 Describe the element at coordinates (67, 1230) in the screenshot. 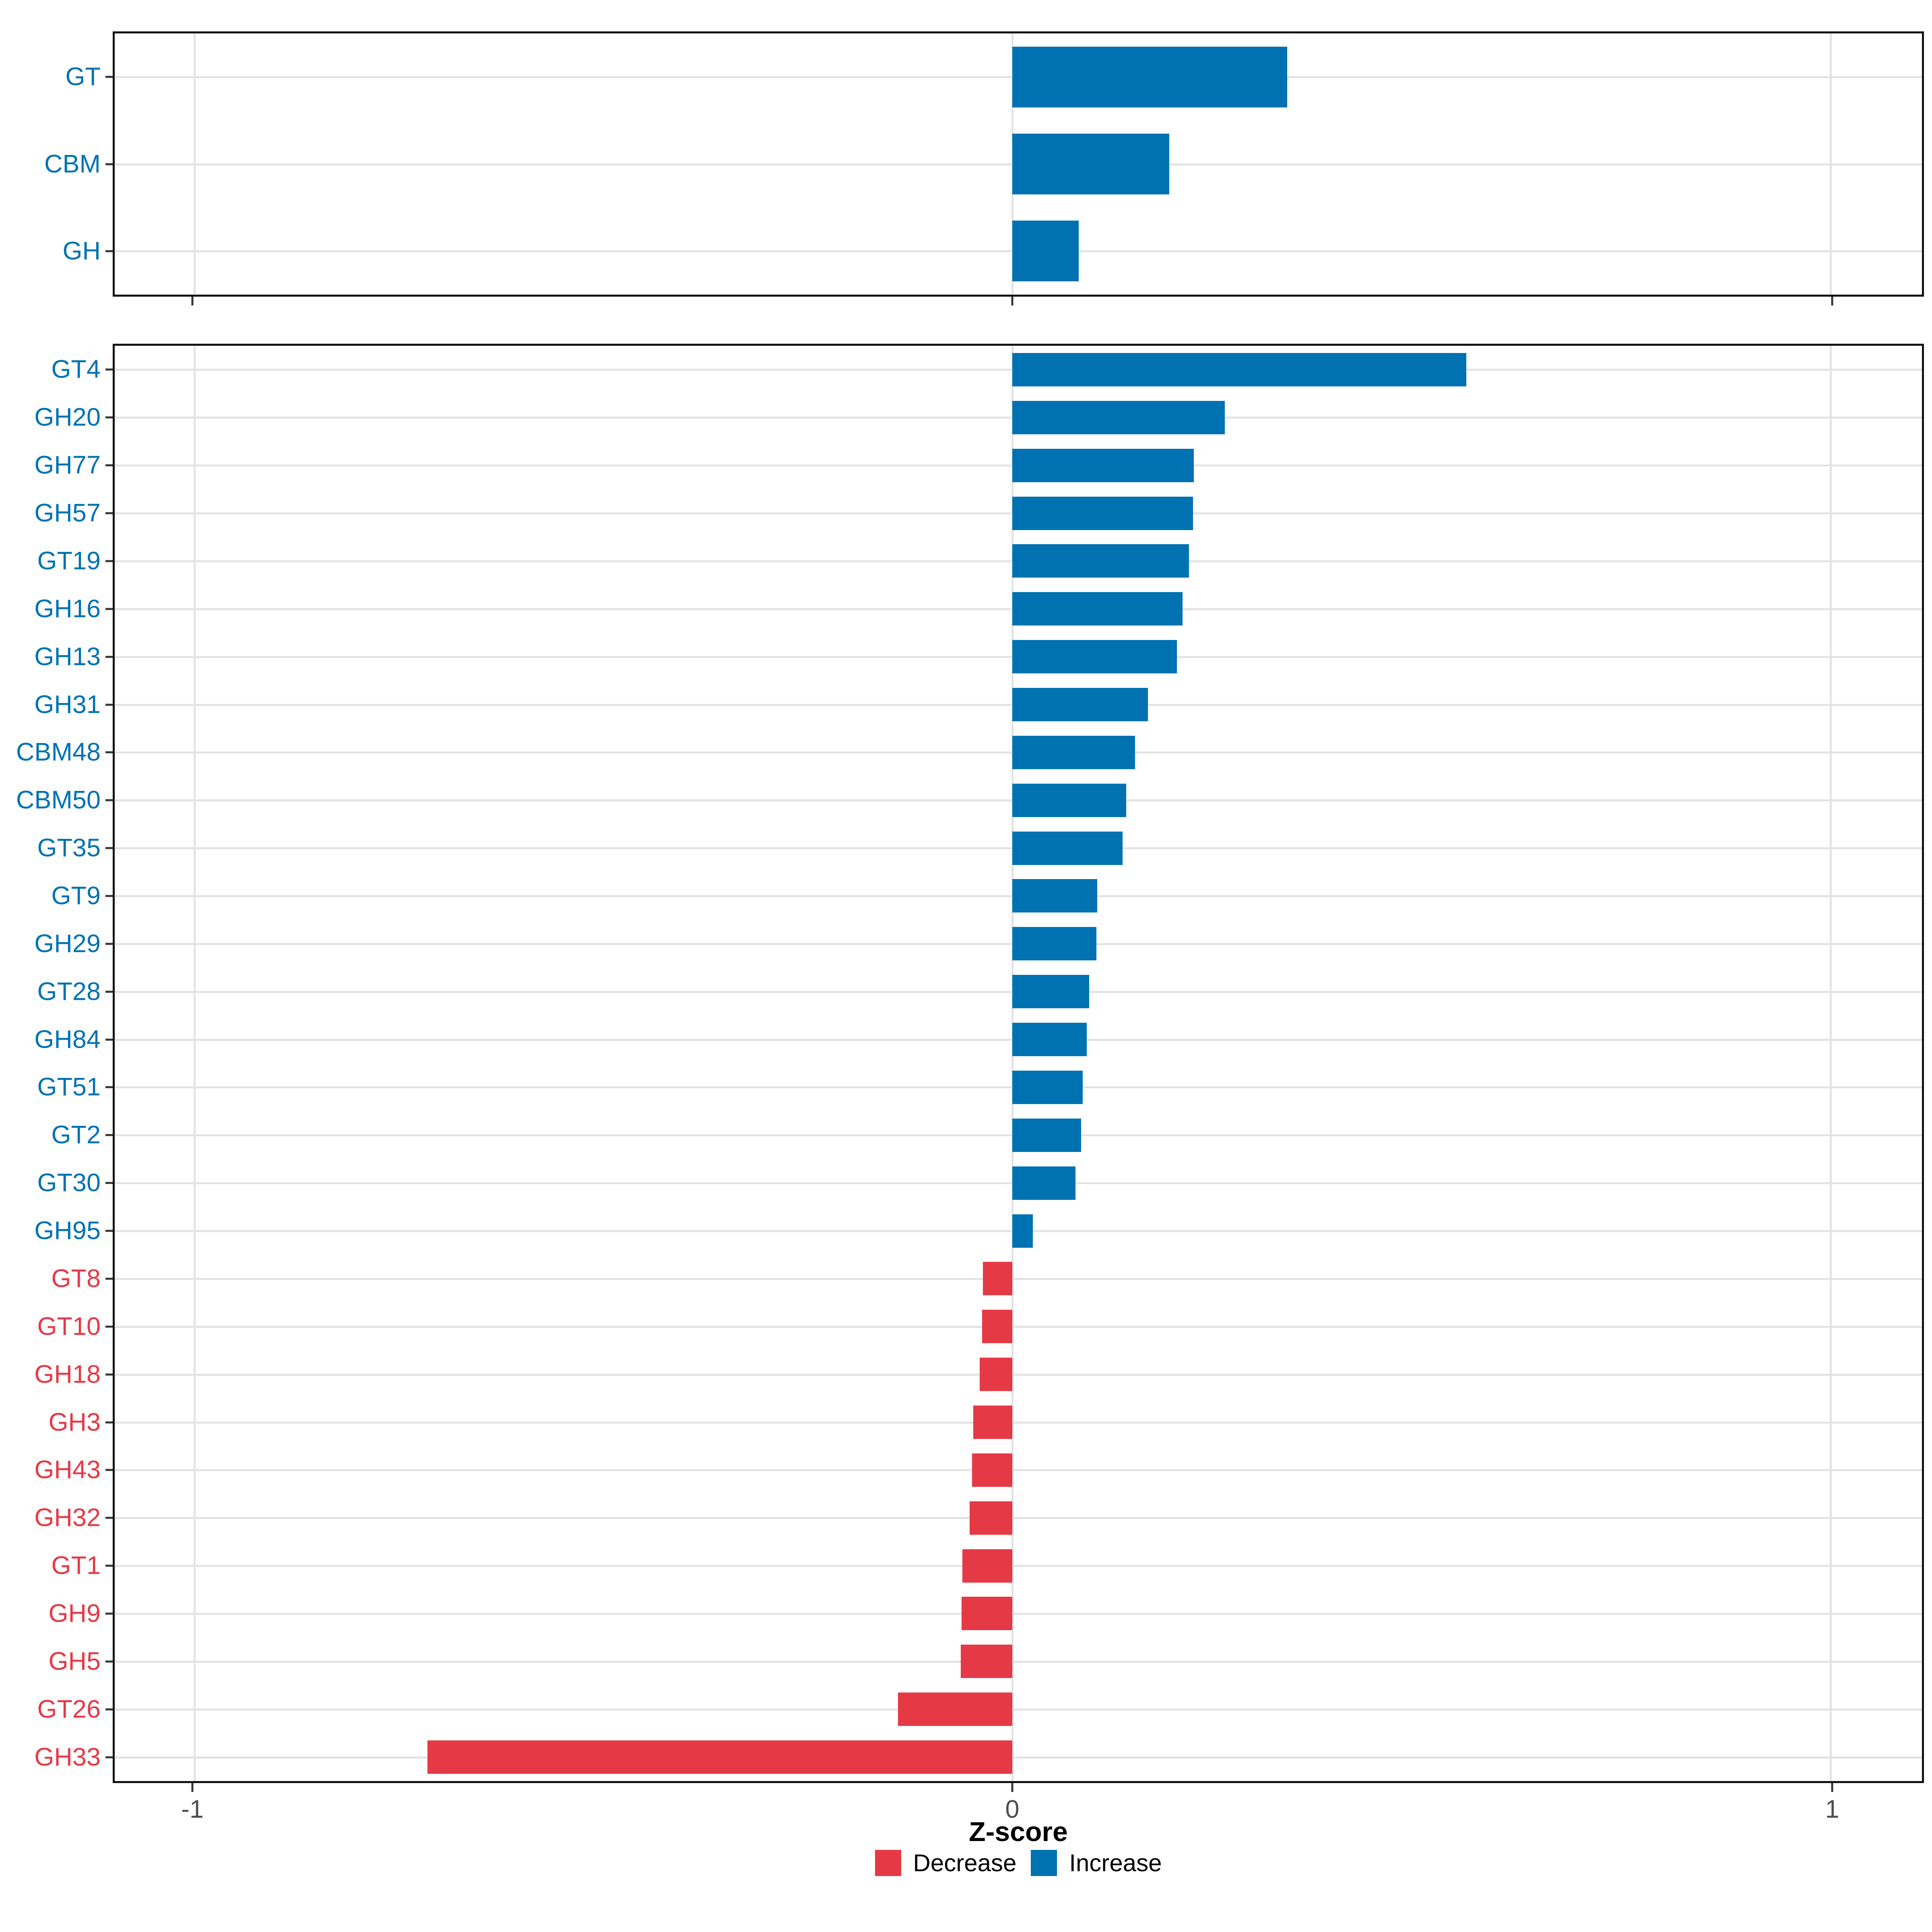

I see `y-axis-label-GH95: GH95` at that location.